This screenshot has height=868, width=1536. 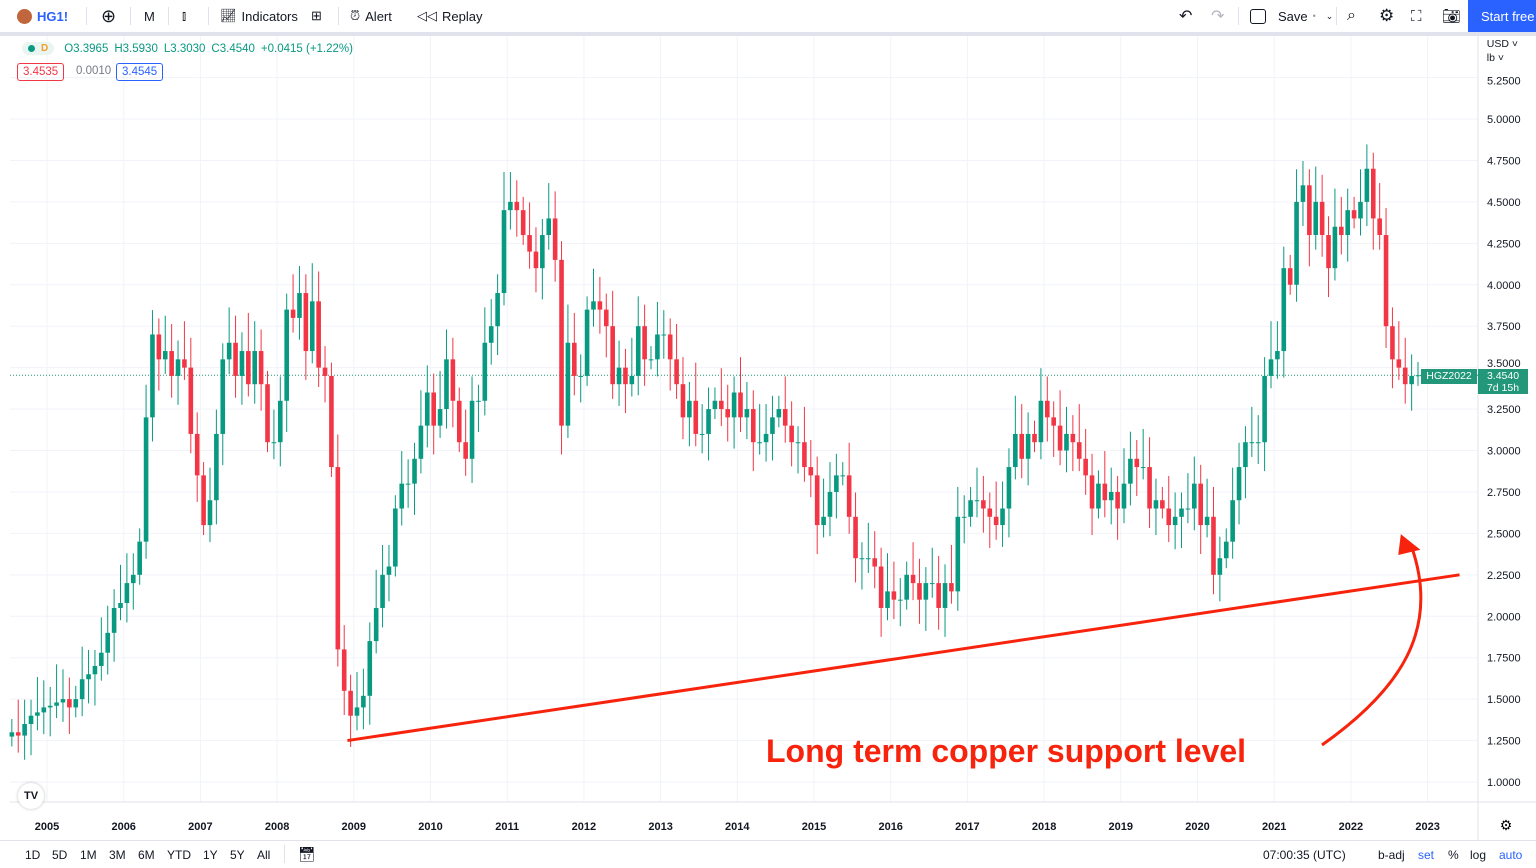 What do you see at coordinates (259, 16) in the screenshot?
I see `indicators-button: 📈︎ Indicators` at bounding box center [259, 16].